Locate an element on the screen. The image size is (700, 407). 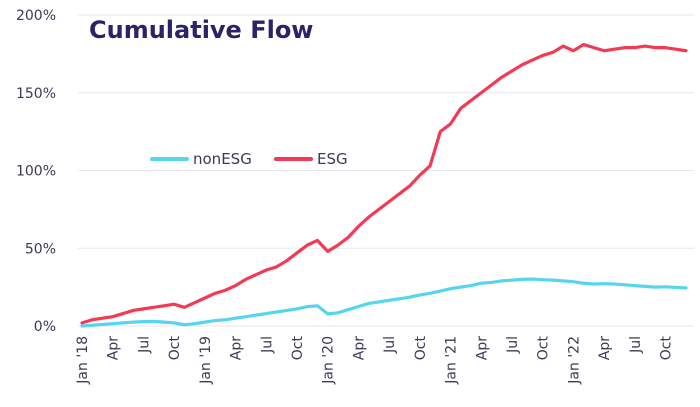
legend: nonESG ESG is located at coordinates (249, 159).